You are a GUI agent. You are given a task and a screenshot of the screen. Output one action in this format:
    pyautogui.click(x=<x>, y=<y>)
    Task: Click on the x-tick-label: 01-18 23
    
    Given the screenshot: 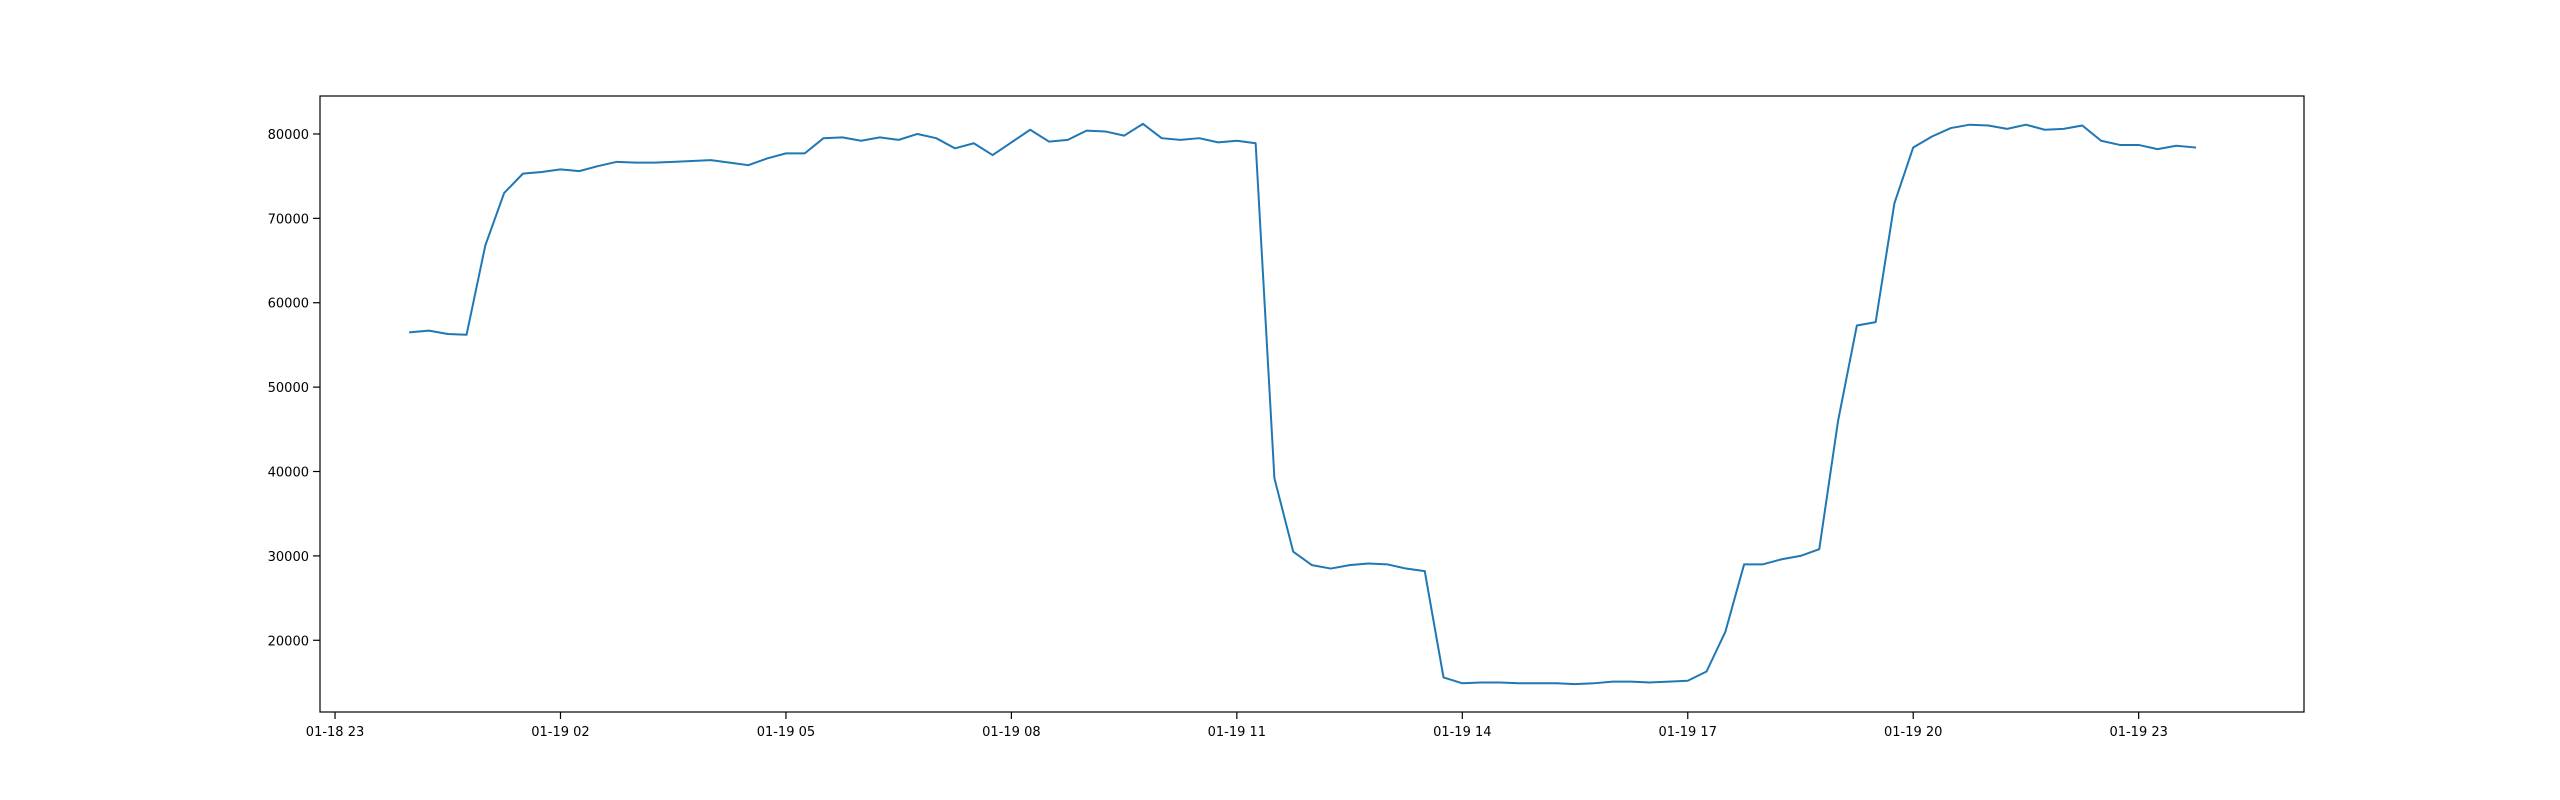 What is the action you would take?
    pyautogui.click(x=335, y=732)
    